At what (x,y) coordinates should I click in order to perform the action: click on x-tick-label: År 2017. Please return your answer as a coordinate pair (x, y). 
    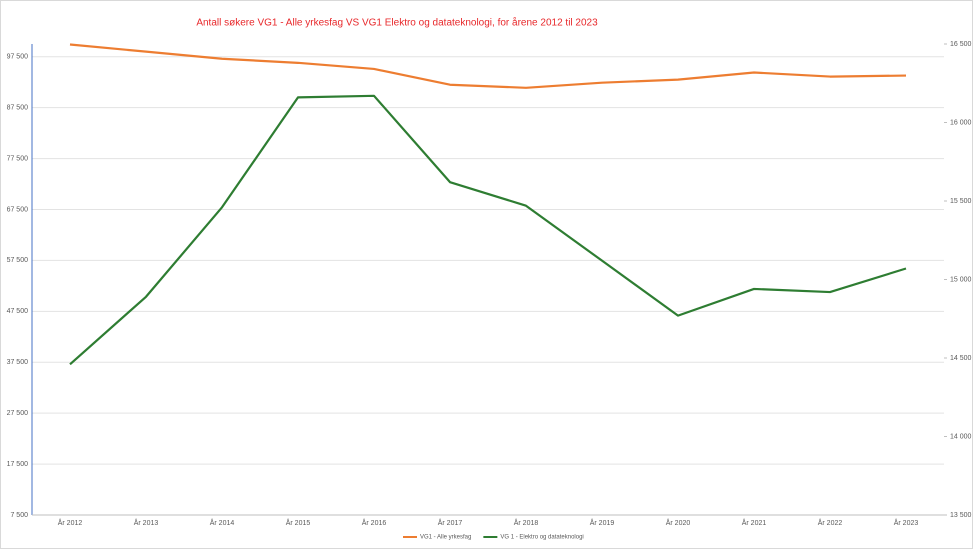
    Looking at the image, I should click on (450, 522).